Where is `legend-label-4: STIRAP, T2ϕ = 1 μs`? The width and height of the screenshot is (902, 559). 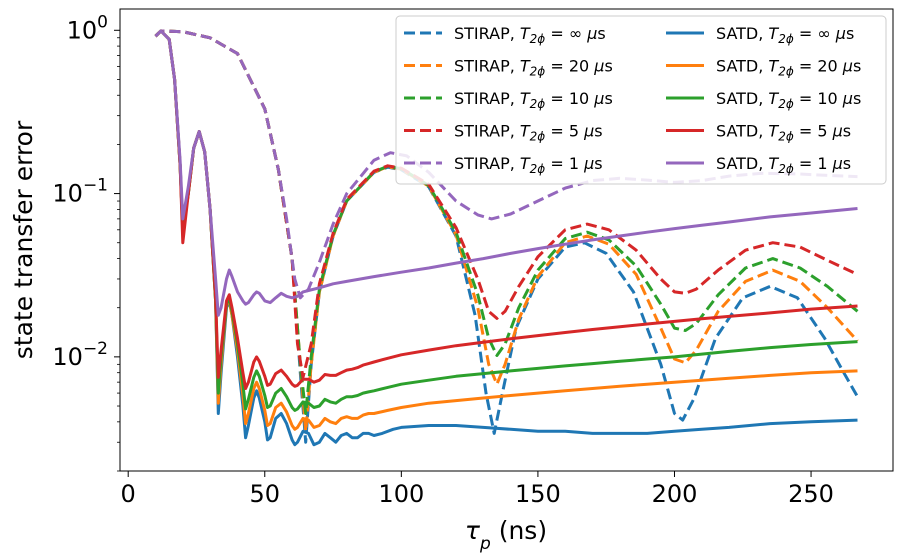
legend-label-4: STIRAP, T2ϕ = 1 μs is located at coordinates (528, 165).